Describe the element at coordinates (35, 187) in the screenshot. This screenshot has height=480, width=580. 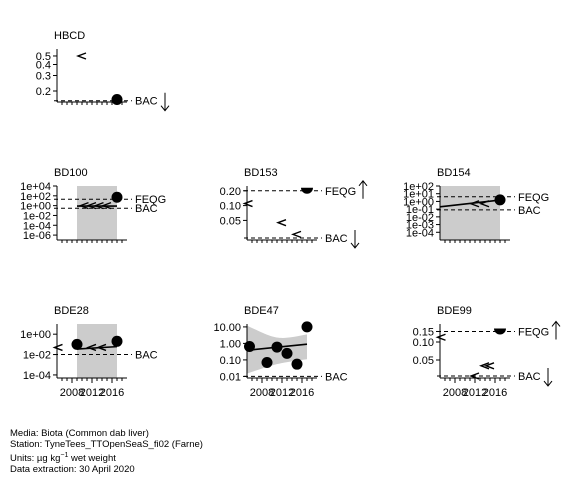
I see `y-tick-label: 1e+04` at that location.